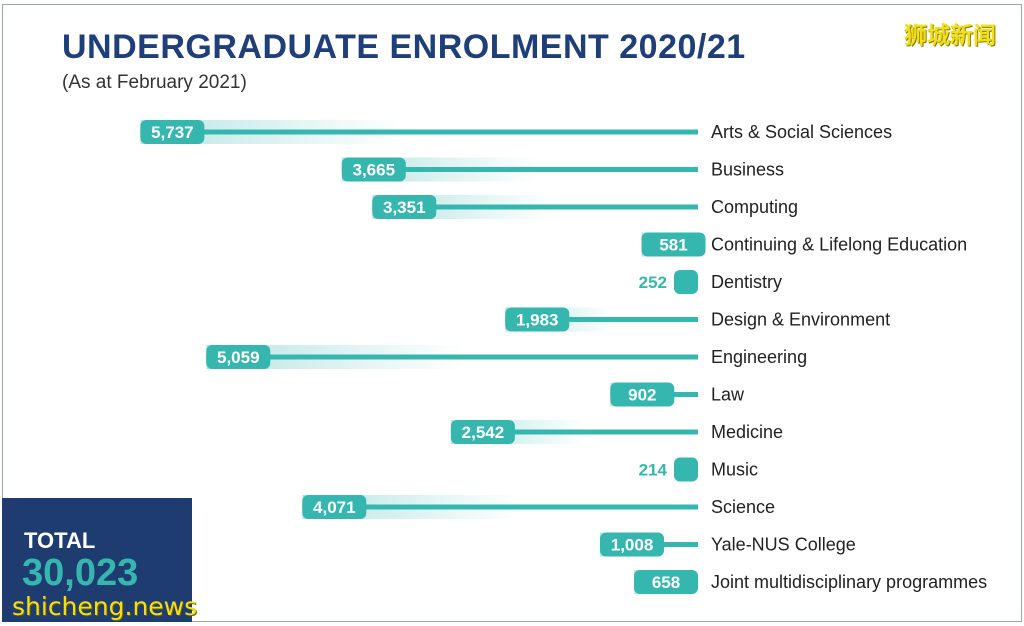 Image resolution: width=1024 pixels, height=626 pixels. I want to click on total-box: TOTAL 30,023, so click(97, 560).